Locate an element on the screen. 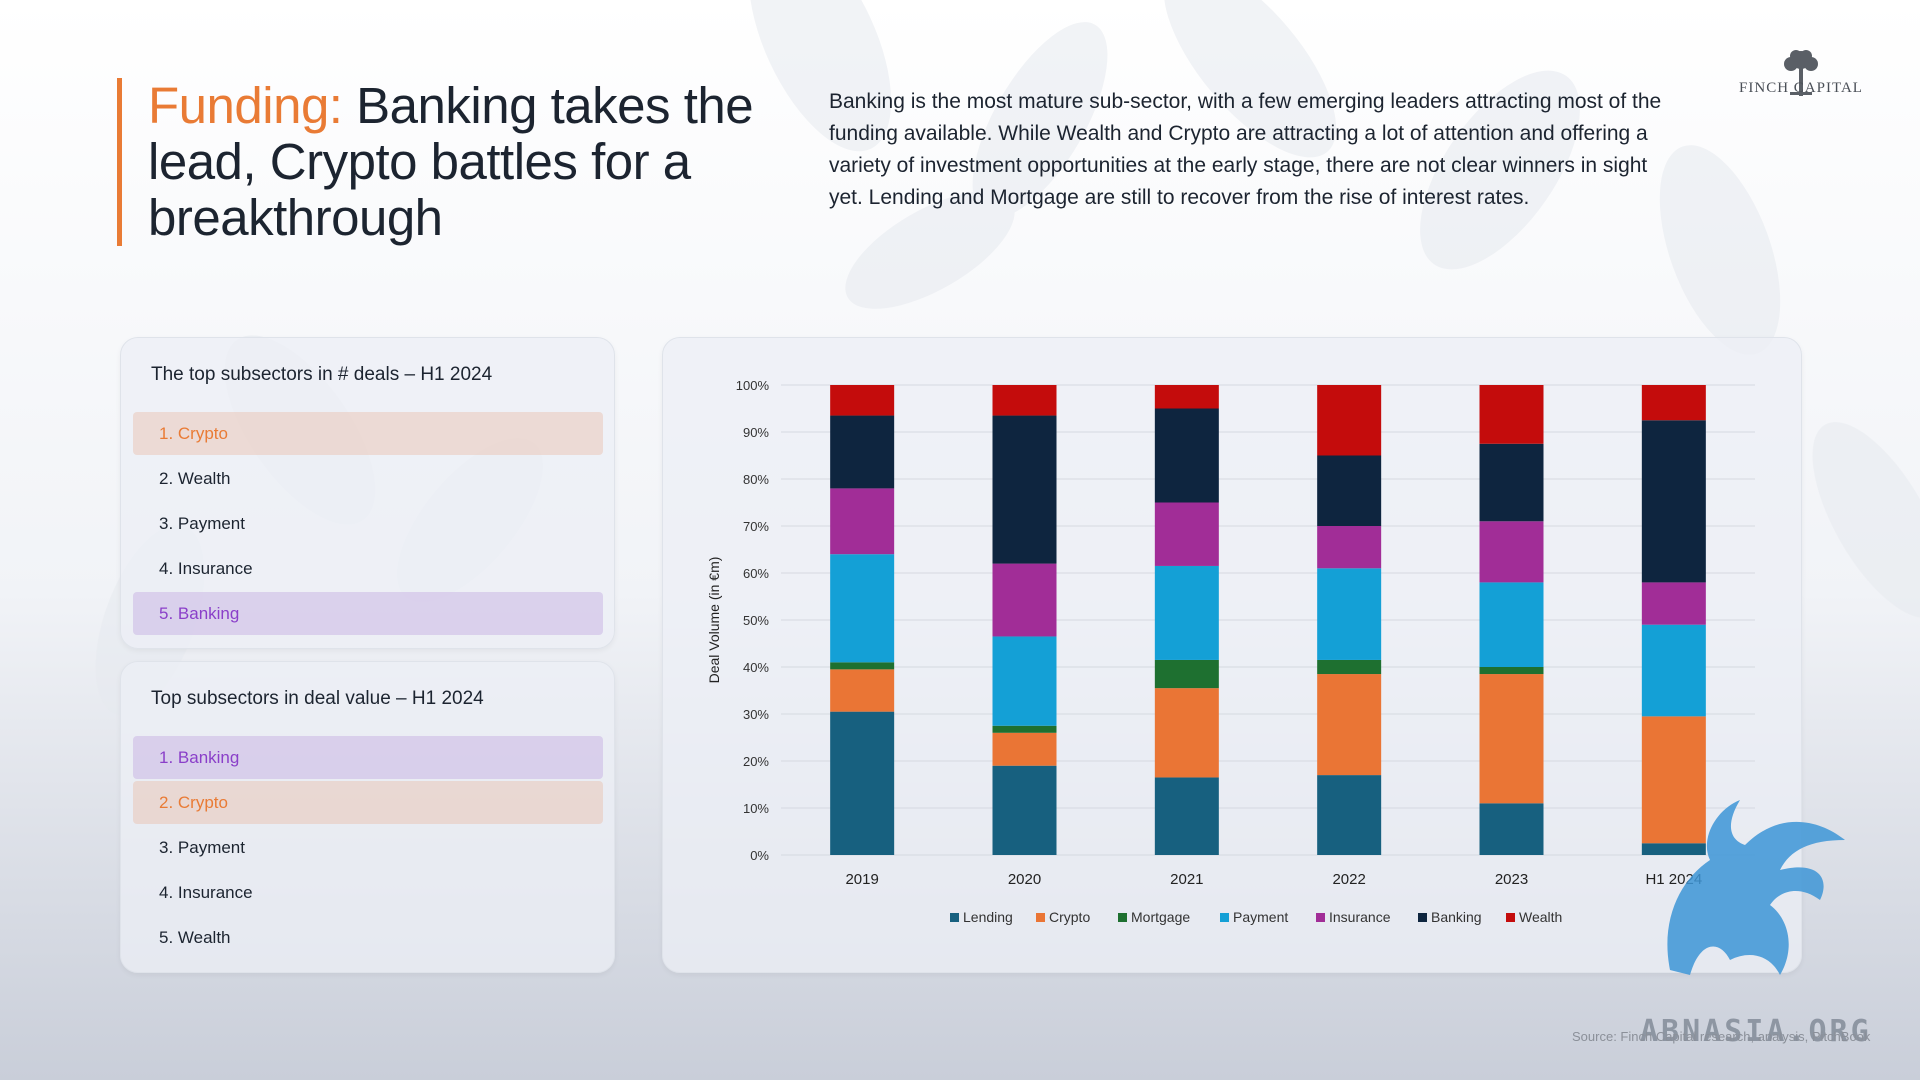 The width and height of the screenshot is (1920, 1080). list-item: 5. Wealth is located at coordinates (195, 937).